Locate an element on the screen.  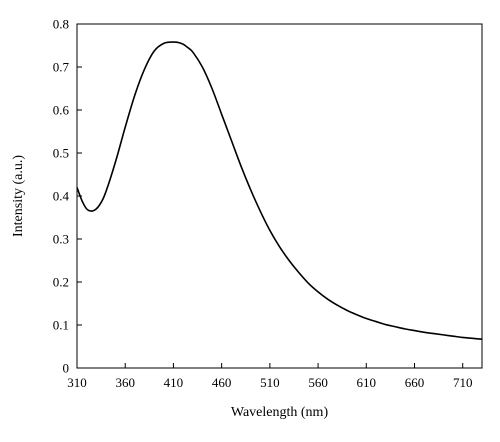
x-tick-label: 560 is located at coordinates (318, 382).